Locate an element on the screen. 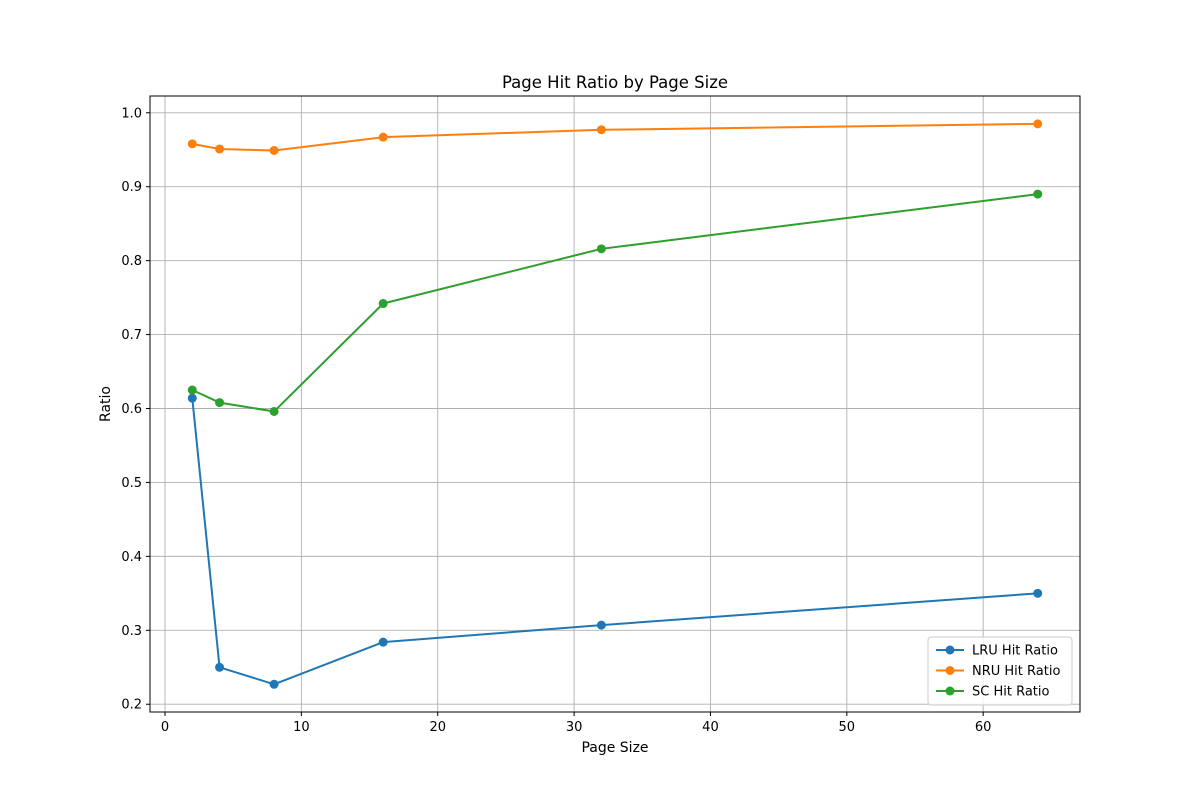 The image size is (1200, 800). legend-box is located at coordinates (1000, 671).